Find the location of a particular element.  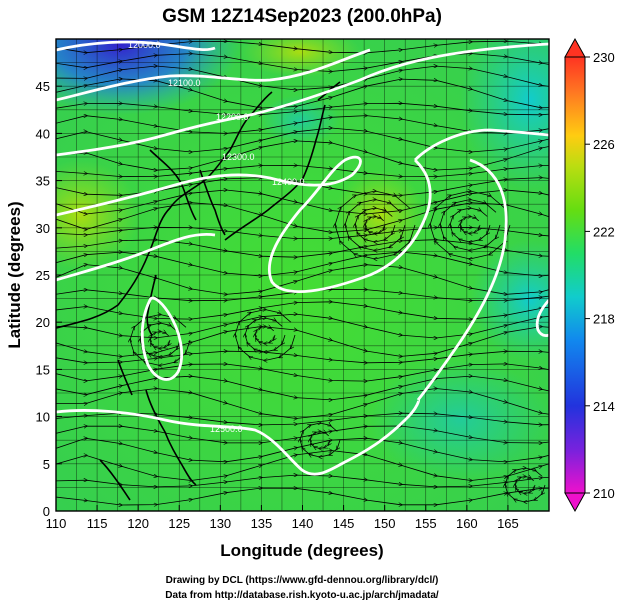

map-title: GSM 12Z14Sep2023 (200.0hPa) is located at coordinates (302, 16).